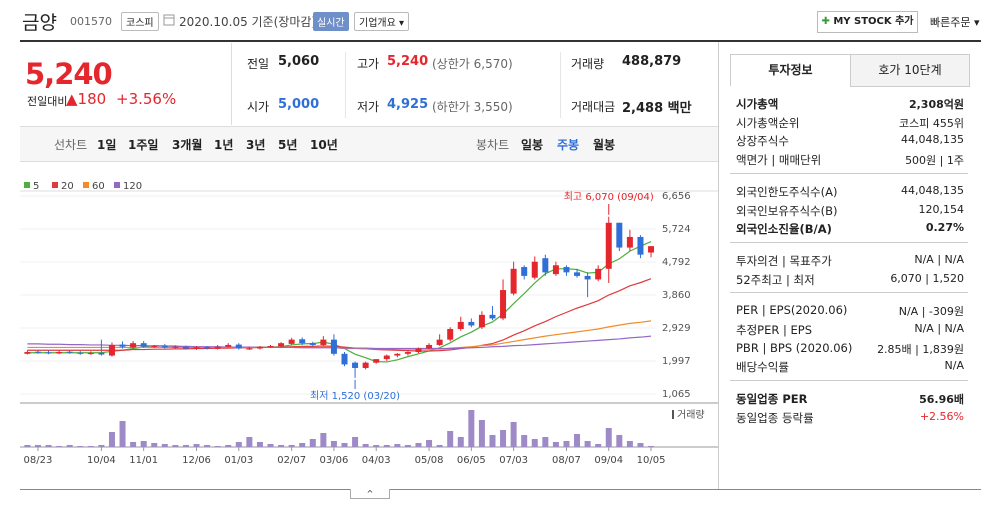 The width and height of the screenshot is (1008, 506). I want to click on overview-button: 기업개요 ▾, so click(382, 21).